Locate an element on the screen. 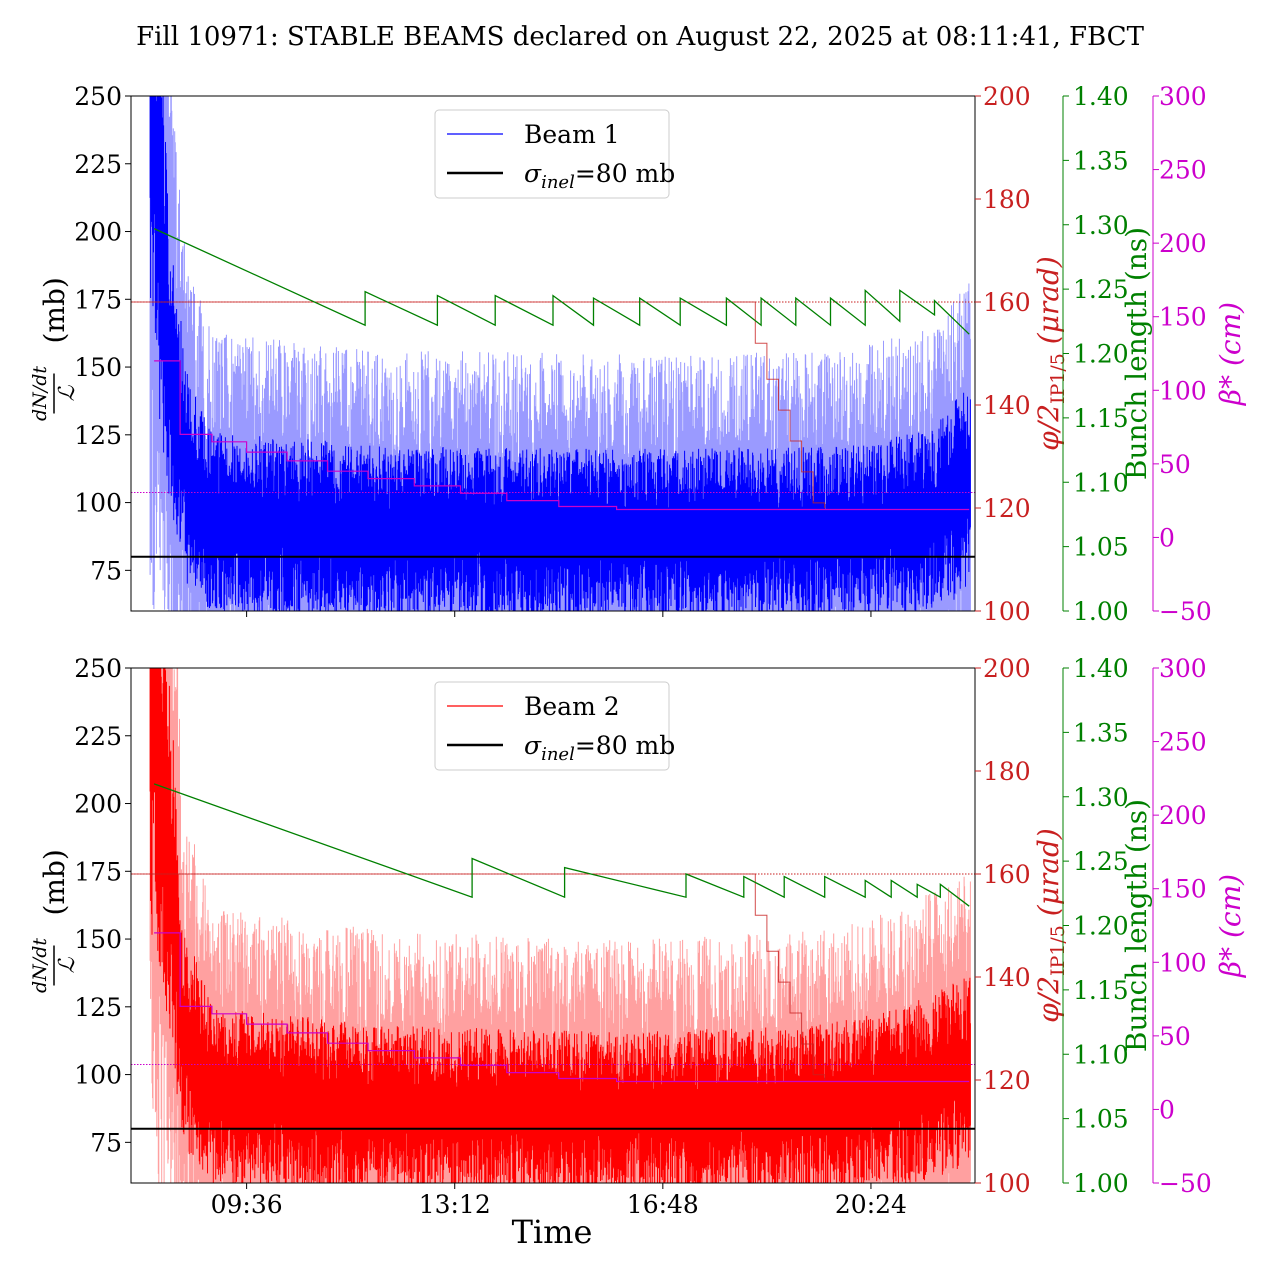 The width and height of the screenshot is (1280, 1280). legend-beam-label: Beam 2 is located at coordinates (572, 706).